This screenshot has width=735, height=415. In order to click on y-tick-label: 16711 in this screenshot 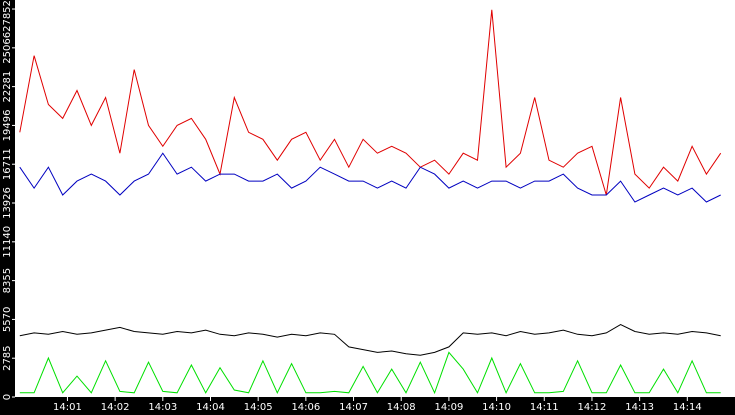, I will do `click(7, 164)`.